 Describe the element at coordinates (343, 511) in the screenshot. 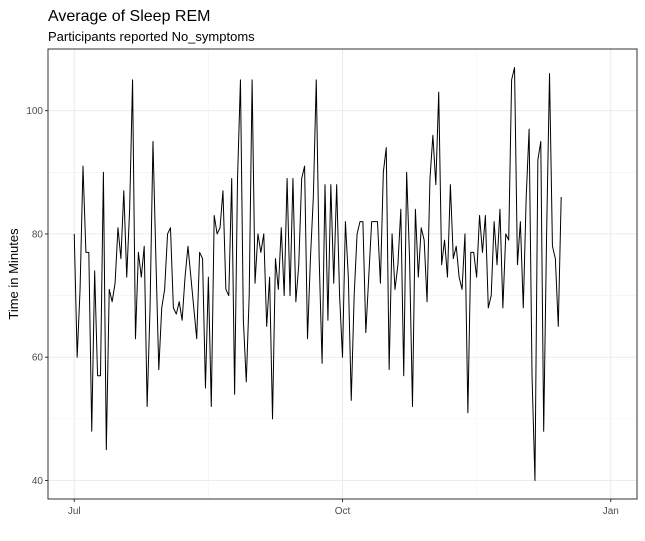

I see `x-tick-label: Oct` at that location.